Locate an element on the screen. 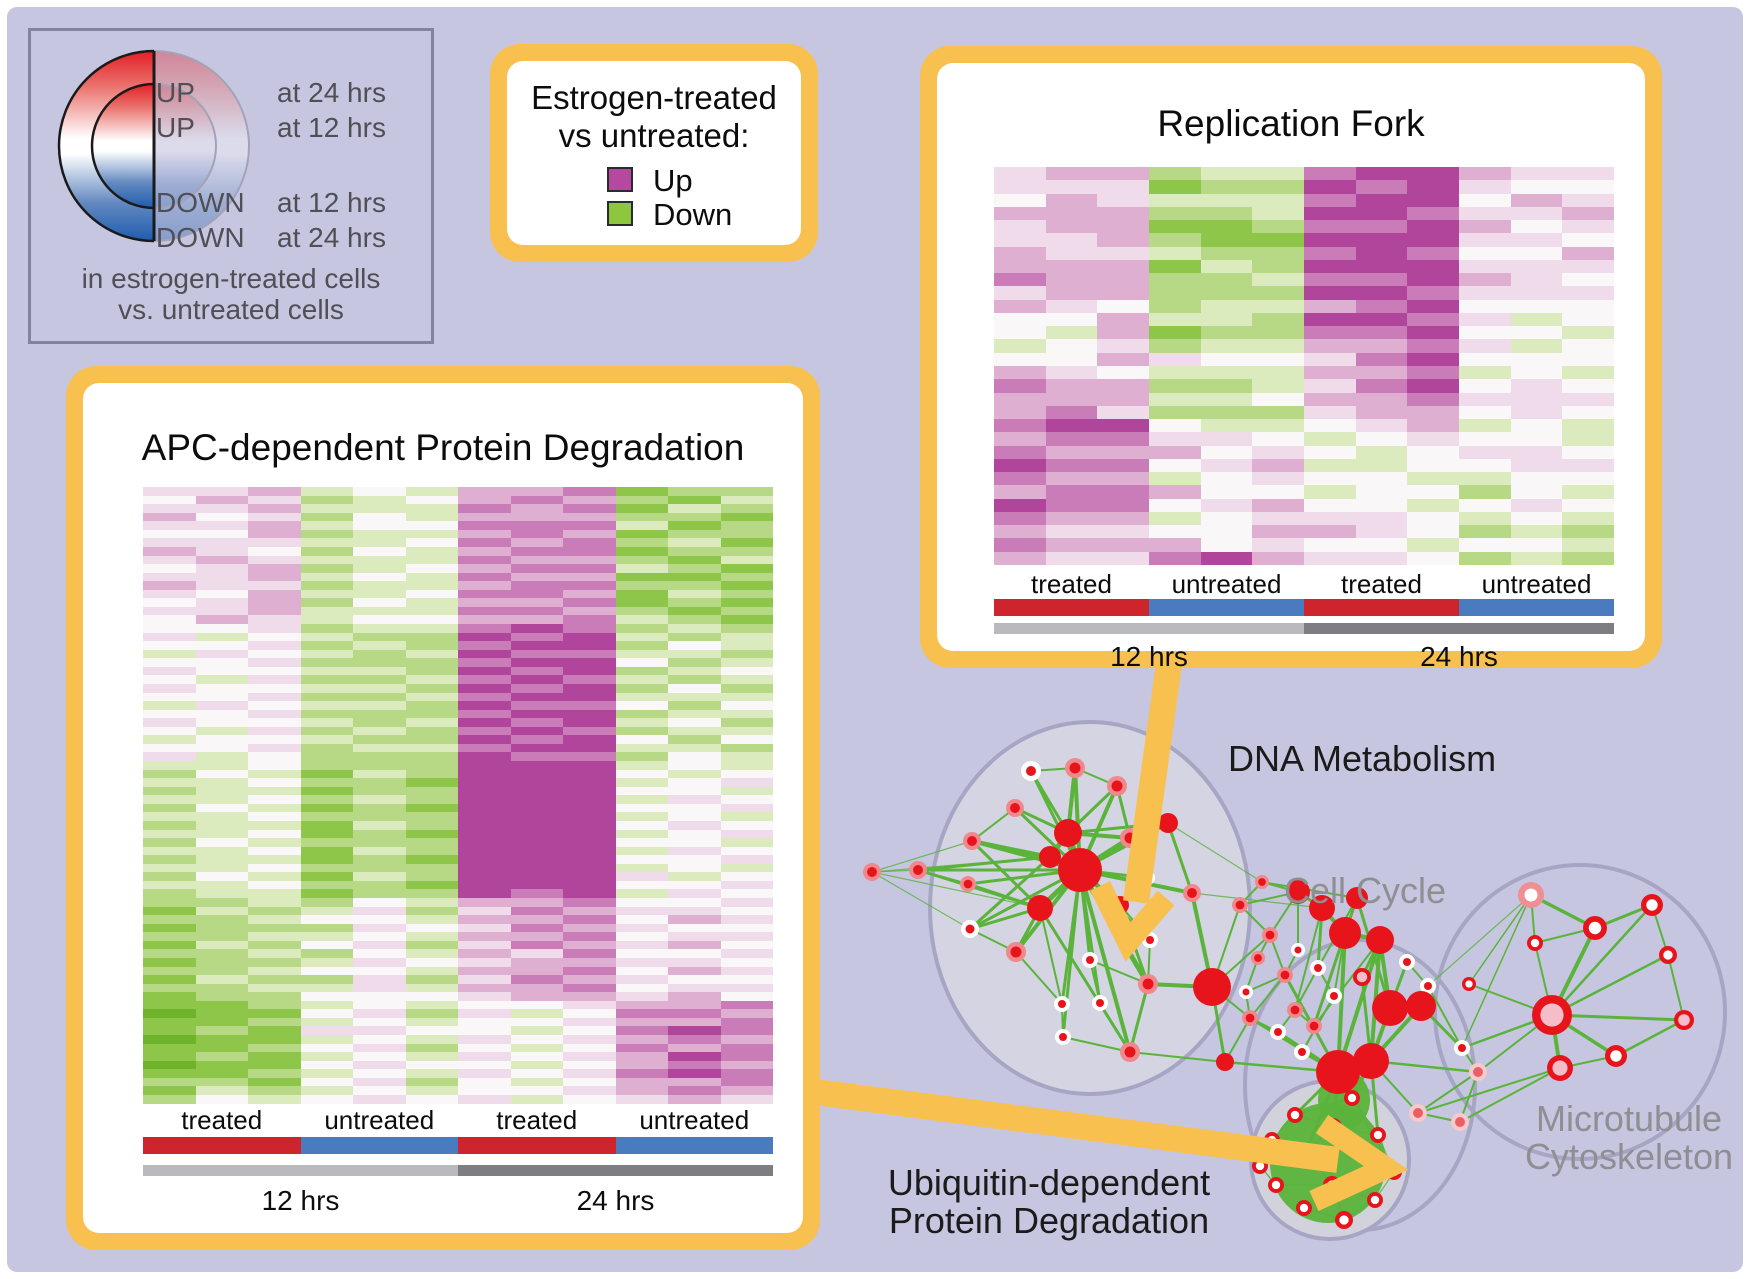 This screenshot has width=1750, height=1279. up-label: Up is located at coordinates (673, 180).